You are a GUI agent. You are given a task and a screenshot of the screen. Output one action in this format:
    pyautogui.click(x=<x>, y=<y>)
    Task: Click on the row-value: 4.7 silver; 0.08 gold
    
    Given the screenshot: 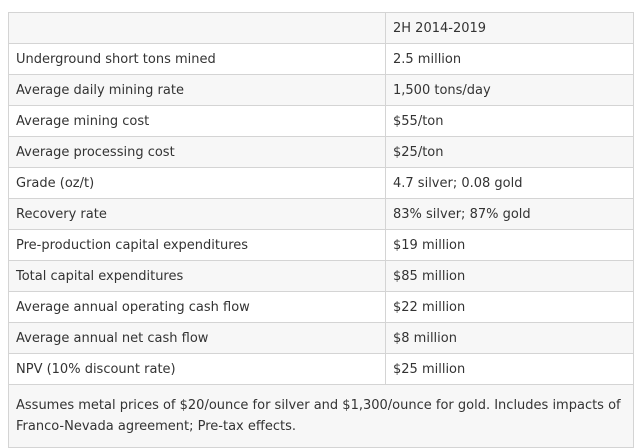 What is the action you would take?
    pyautogui.click(x=509, y=183)
    